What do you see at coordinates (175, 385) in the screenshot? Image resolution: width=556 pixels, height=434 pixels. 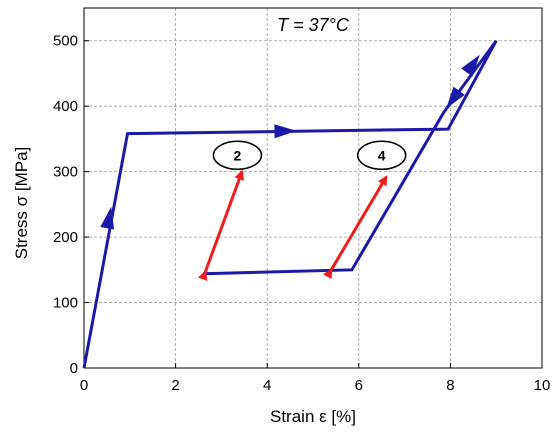 I see `x-tick-label: 2` at bounding box center [175, 385].